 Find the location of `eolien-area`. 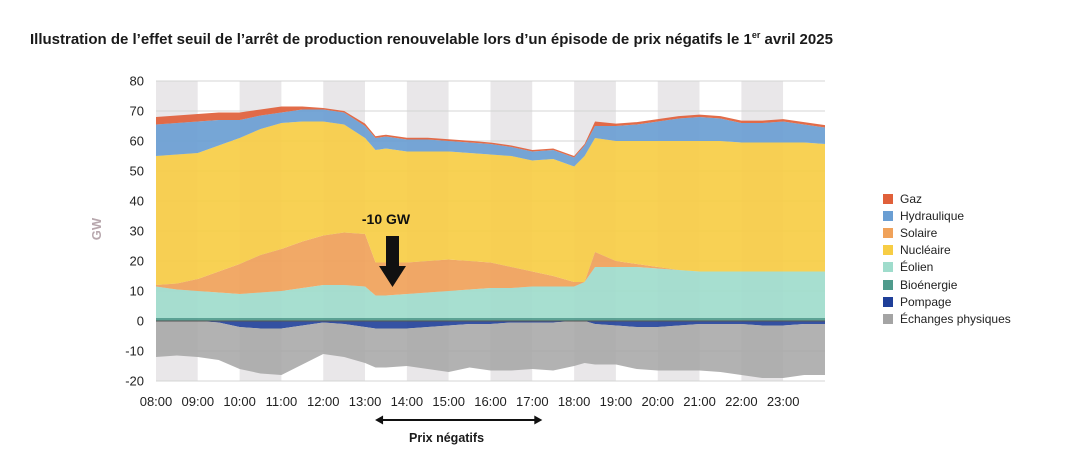

eolien-area is located at coordinates (490, 292).